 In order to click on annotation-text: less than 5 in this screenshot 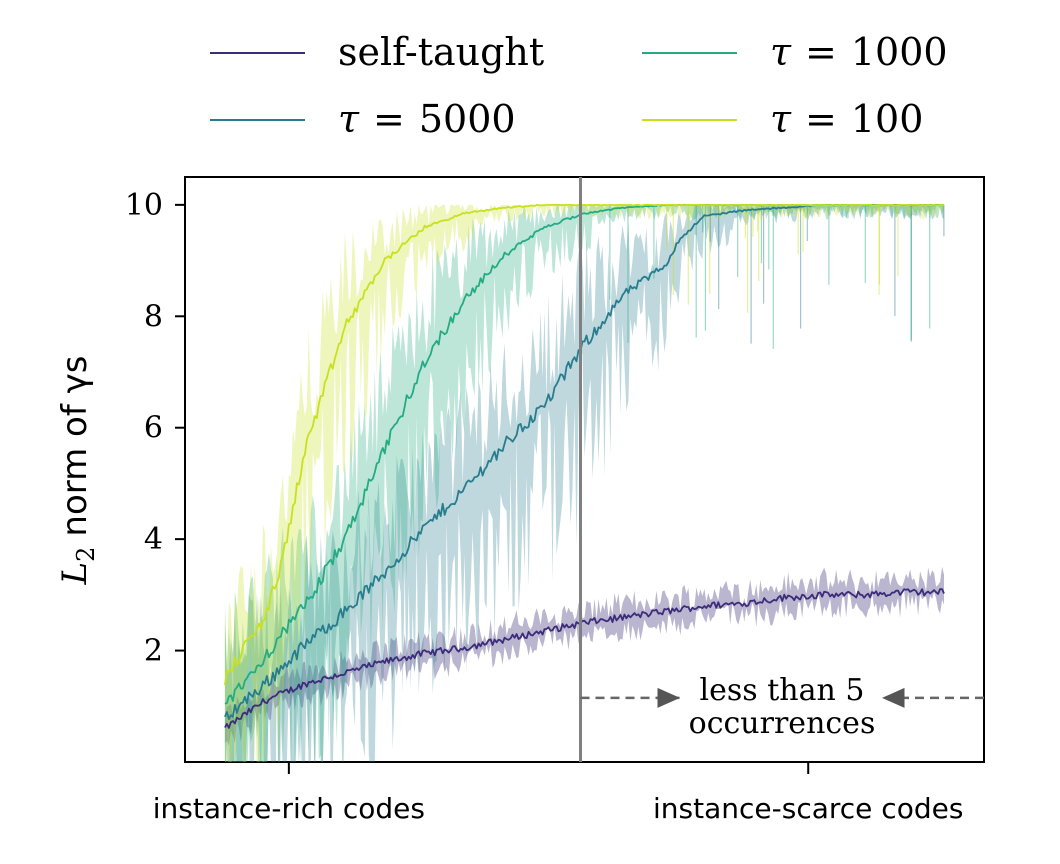, I will do `click(782, 690)`.